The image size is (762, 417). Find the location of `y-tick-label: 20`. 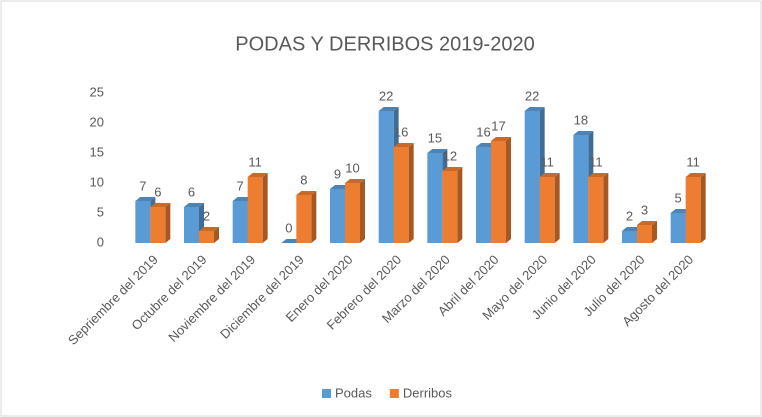

y-tick-label: 20 is located at coordinates (97, 121).